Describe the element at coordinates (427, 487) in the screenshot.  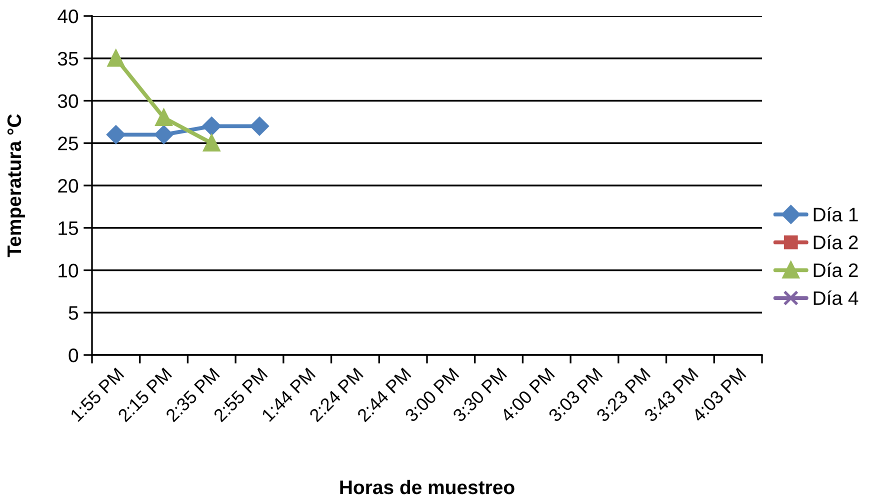
I see `x-axis-title: Horas de muestreo` at that location.